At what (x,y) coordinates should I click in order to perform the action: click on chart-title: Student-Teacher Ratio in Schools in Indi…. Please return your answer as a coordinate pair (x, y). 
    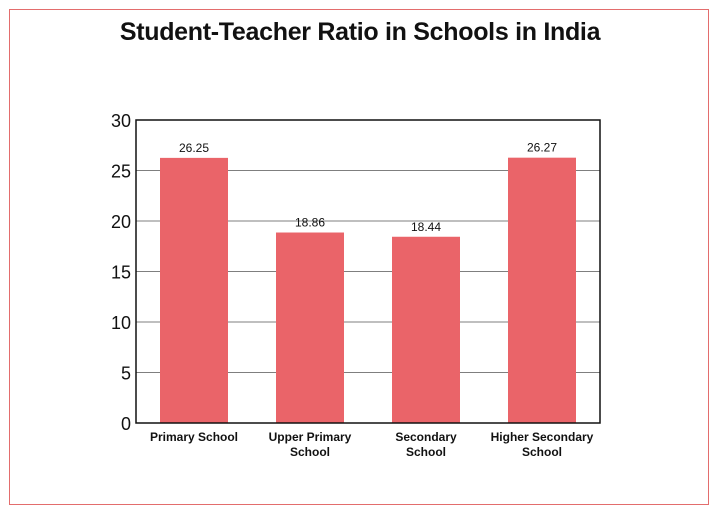
    Looking at the image, I should click on (360, 32).